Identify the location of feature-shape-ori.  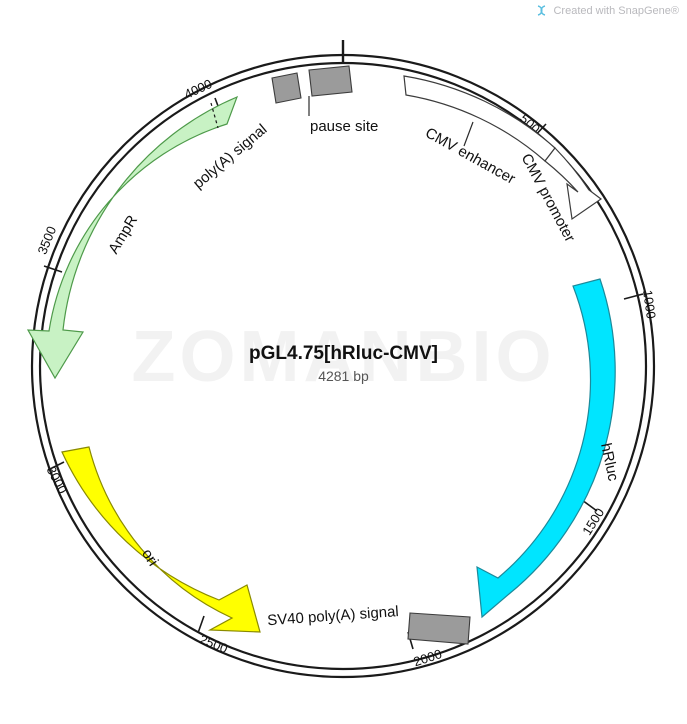
(161, 539).